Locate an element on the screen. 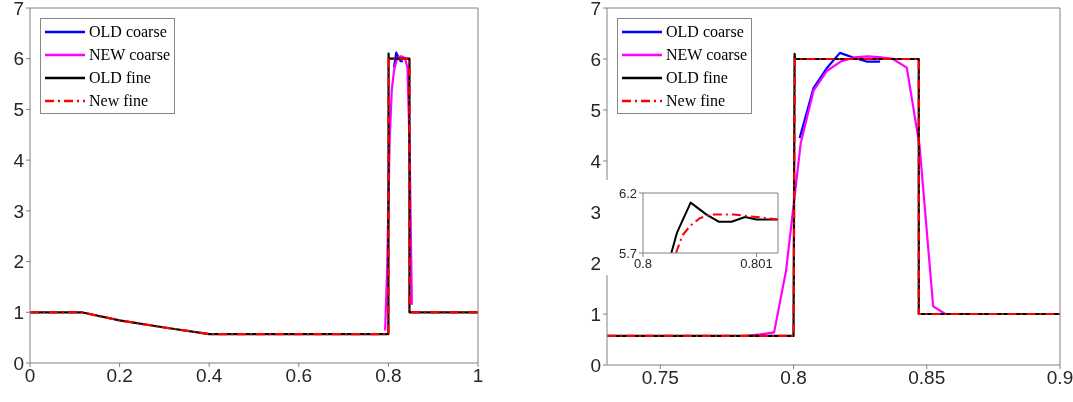 The width and height of the screenshot is (1073, 402). y-tick-label: 6.2 is located at coordinates (627, 193).